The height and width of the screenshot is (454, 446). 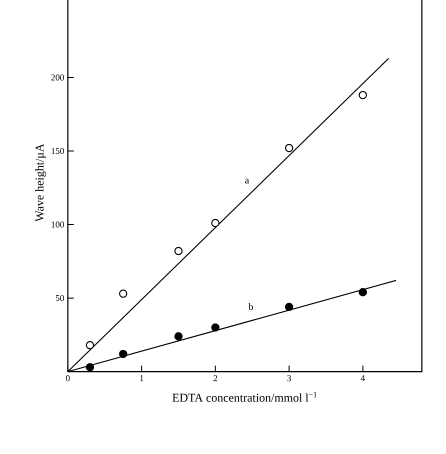 What do you see at coordinates (142, 378) in the screenshot?
I see `x-tick-label: 1` at bounding box center [142, 378].